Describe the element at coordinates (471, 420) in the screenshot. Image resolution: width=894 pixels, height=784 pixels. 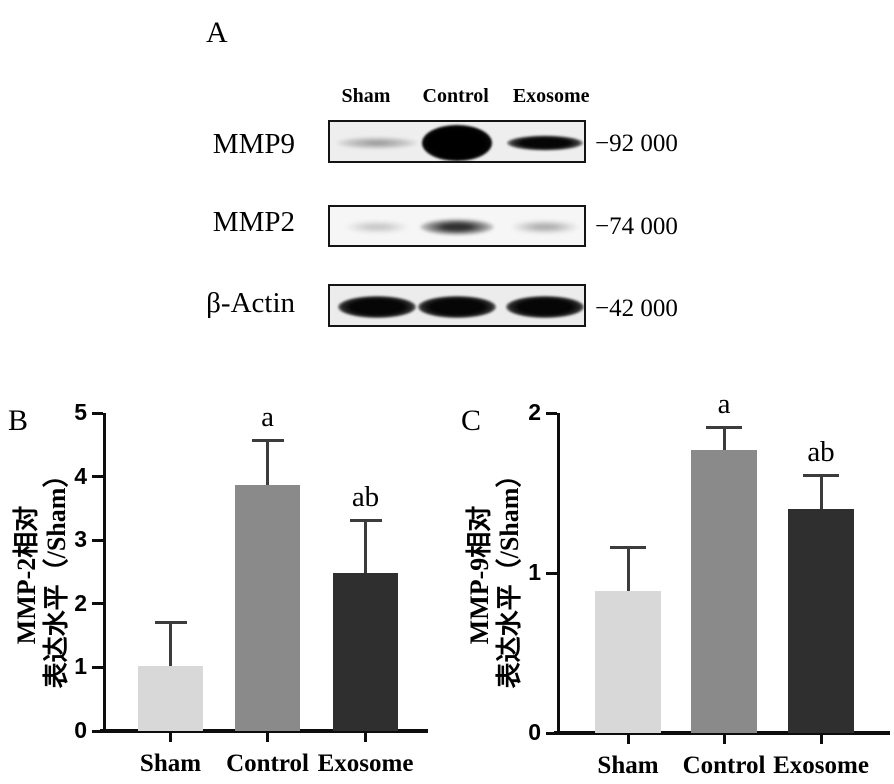
I see `panel-c-label: C` at that location.